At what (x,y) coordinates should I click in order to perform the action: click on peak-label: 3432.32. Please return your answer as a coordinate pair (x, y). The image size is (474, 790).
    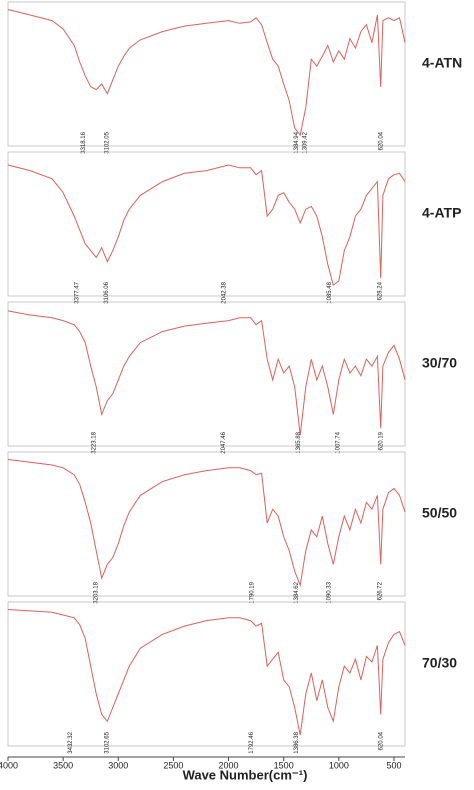
    Looking at the image, I should click on (71, 742).